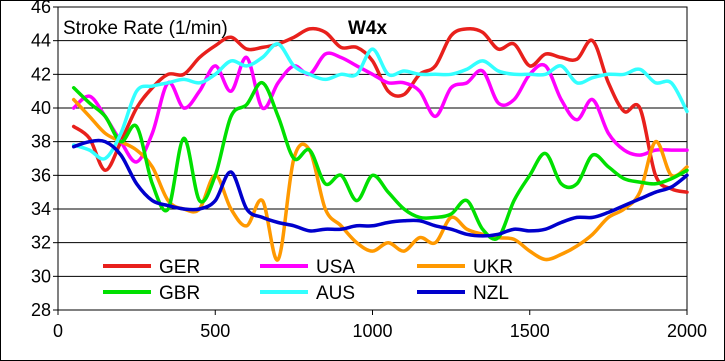 This screenshot has width=725, height=361. I want to click on y-tick-label: 44, so click(41, 41).